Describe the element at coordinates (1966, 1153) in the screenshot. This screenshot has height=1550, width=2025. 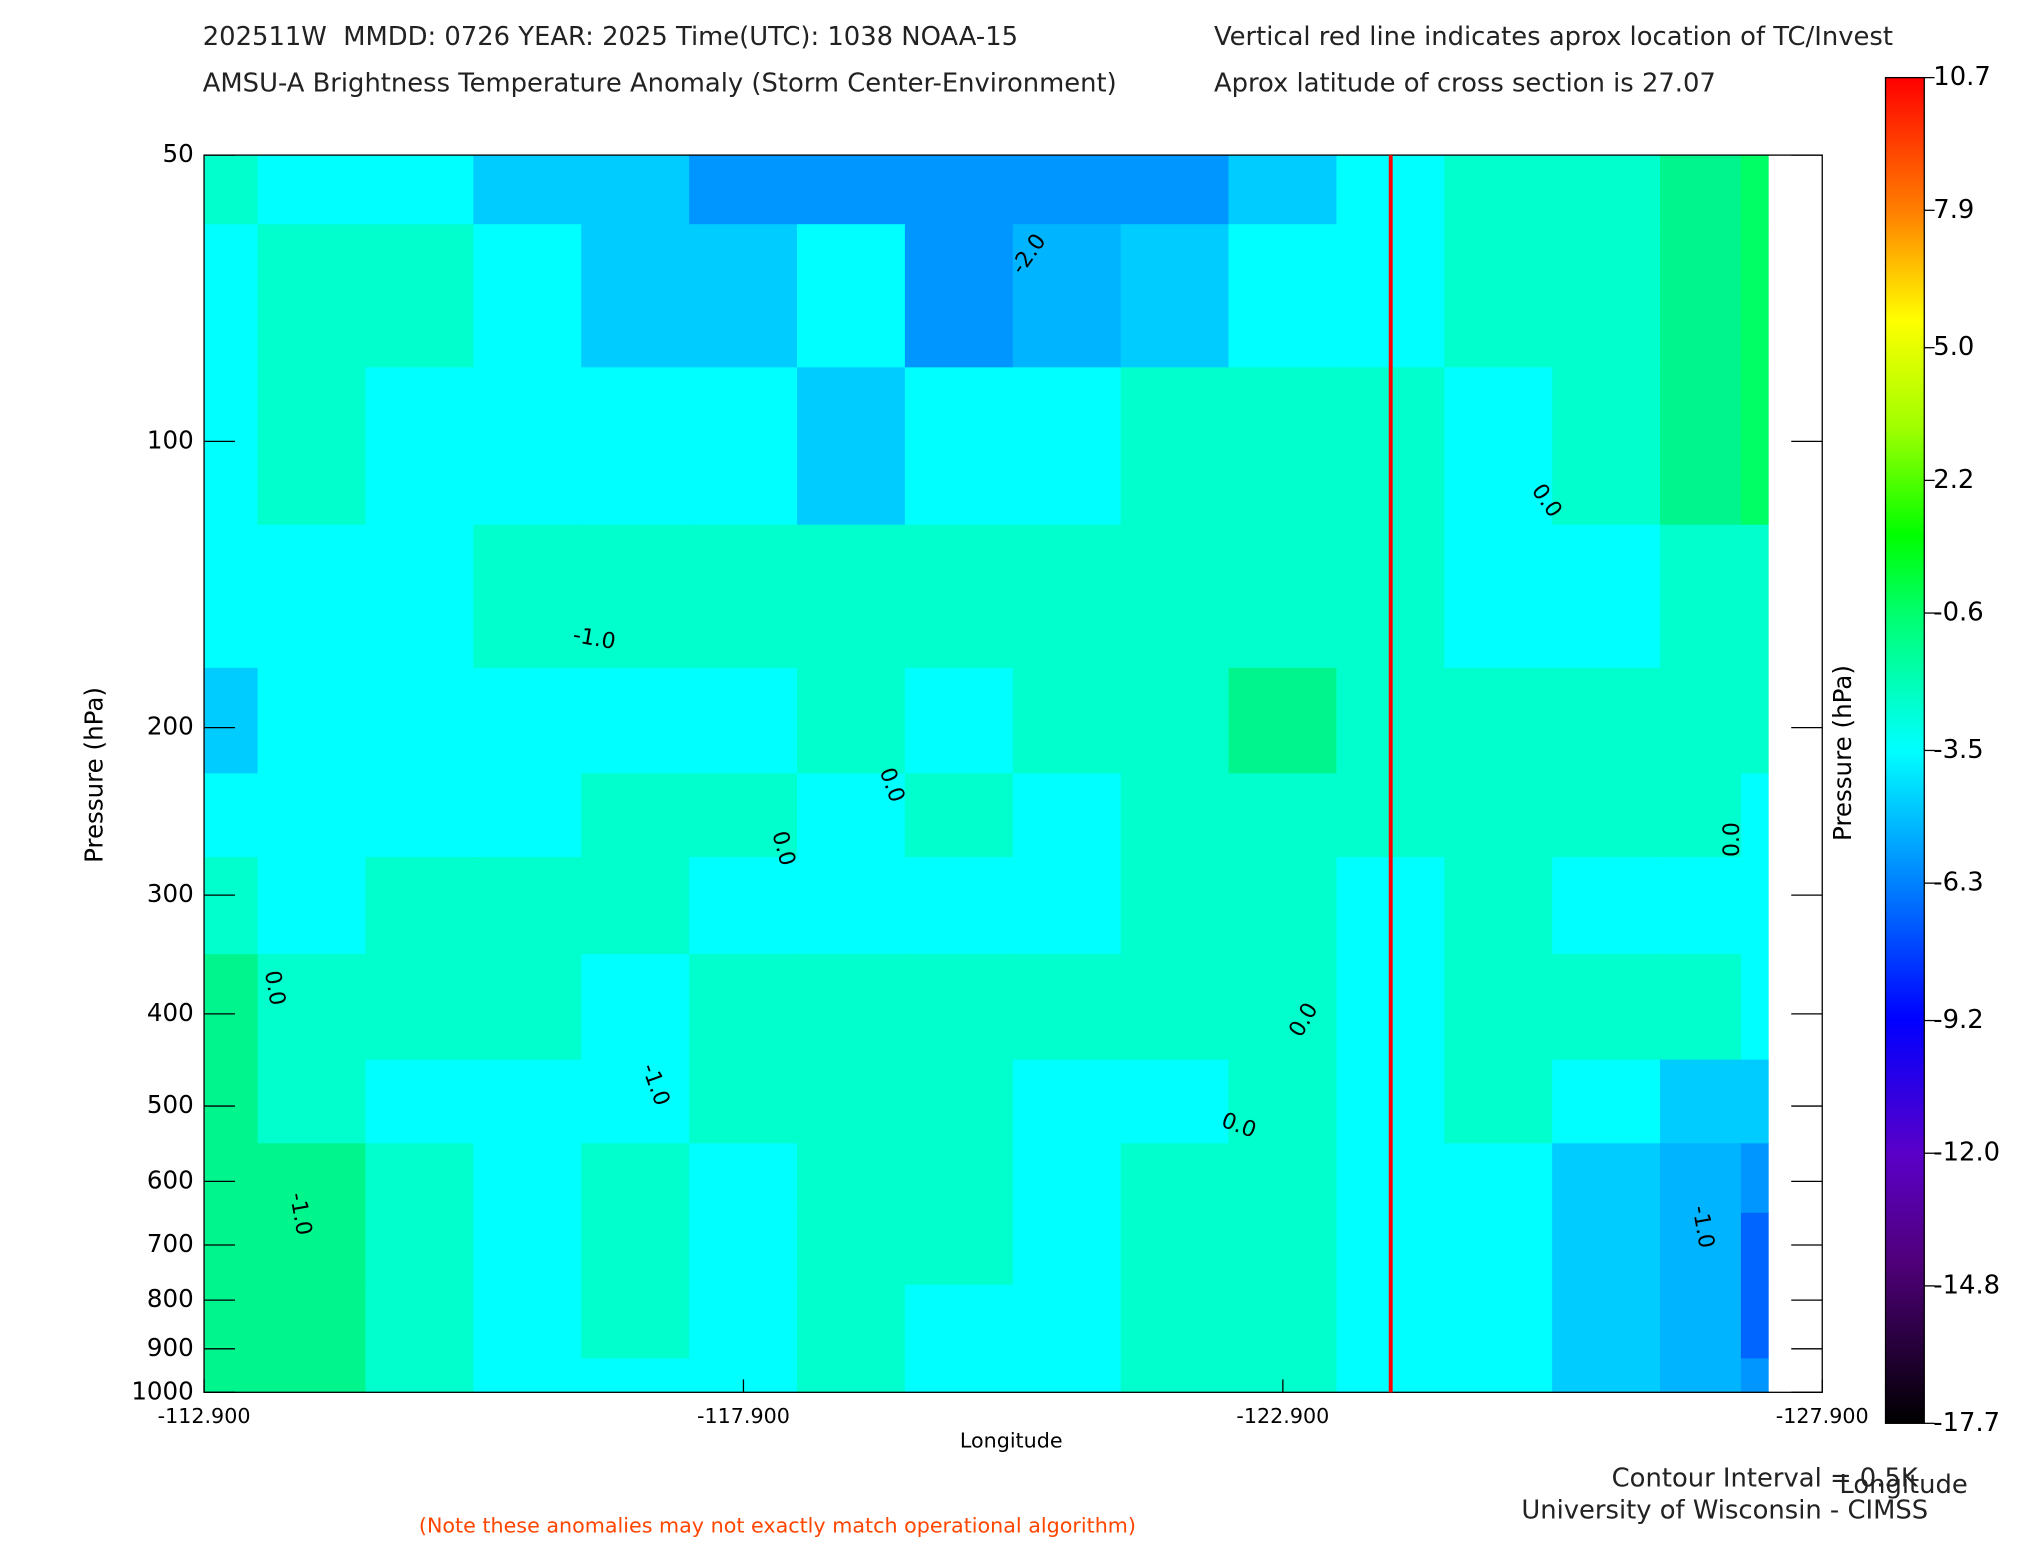
I see `colorbar-tick-label: -12.0` at that location.